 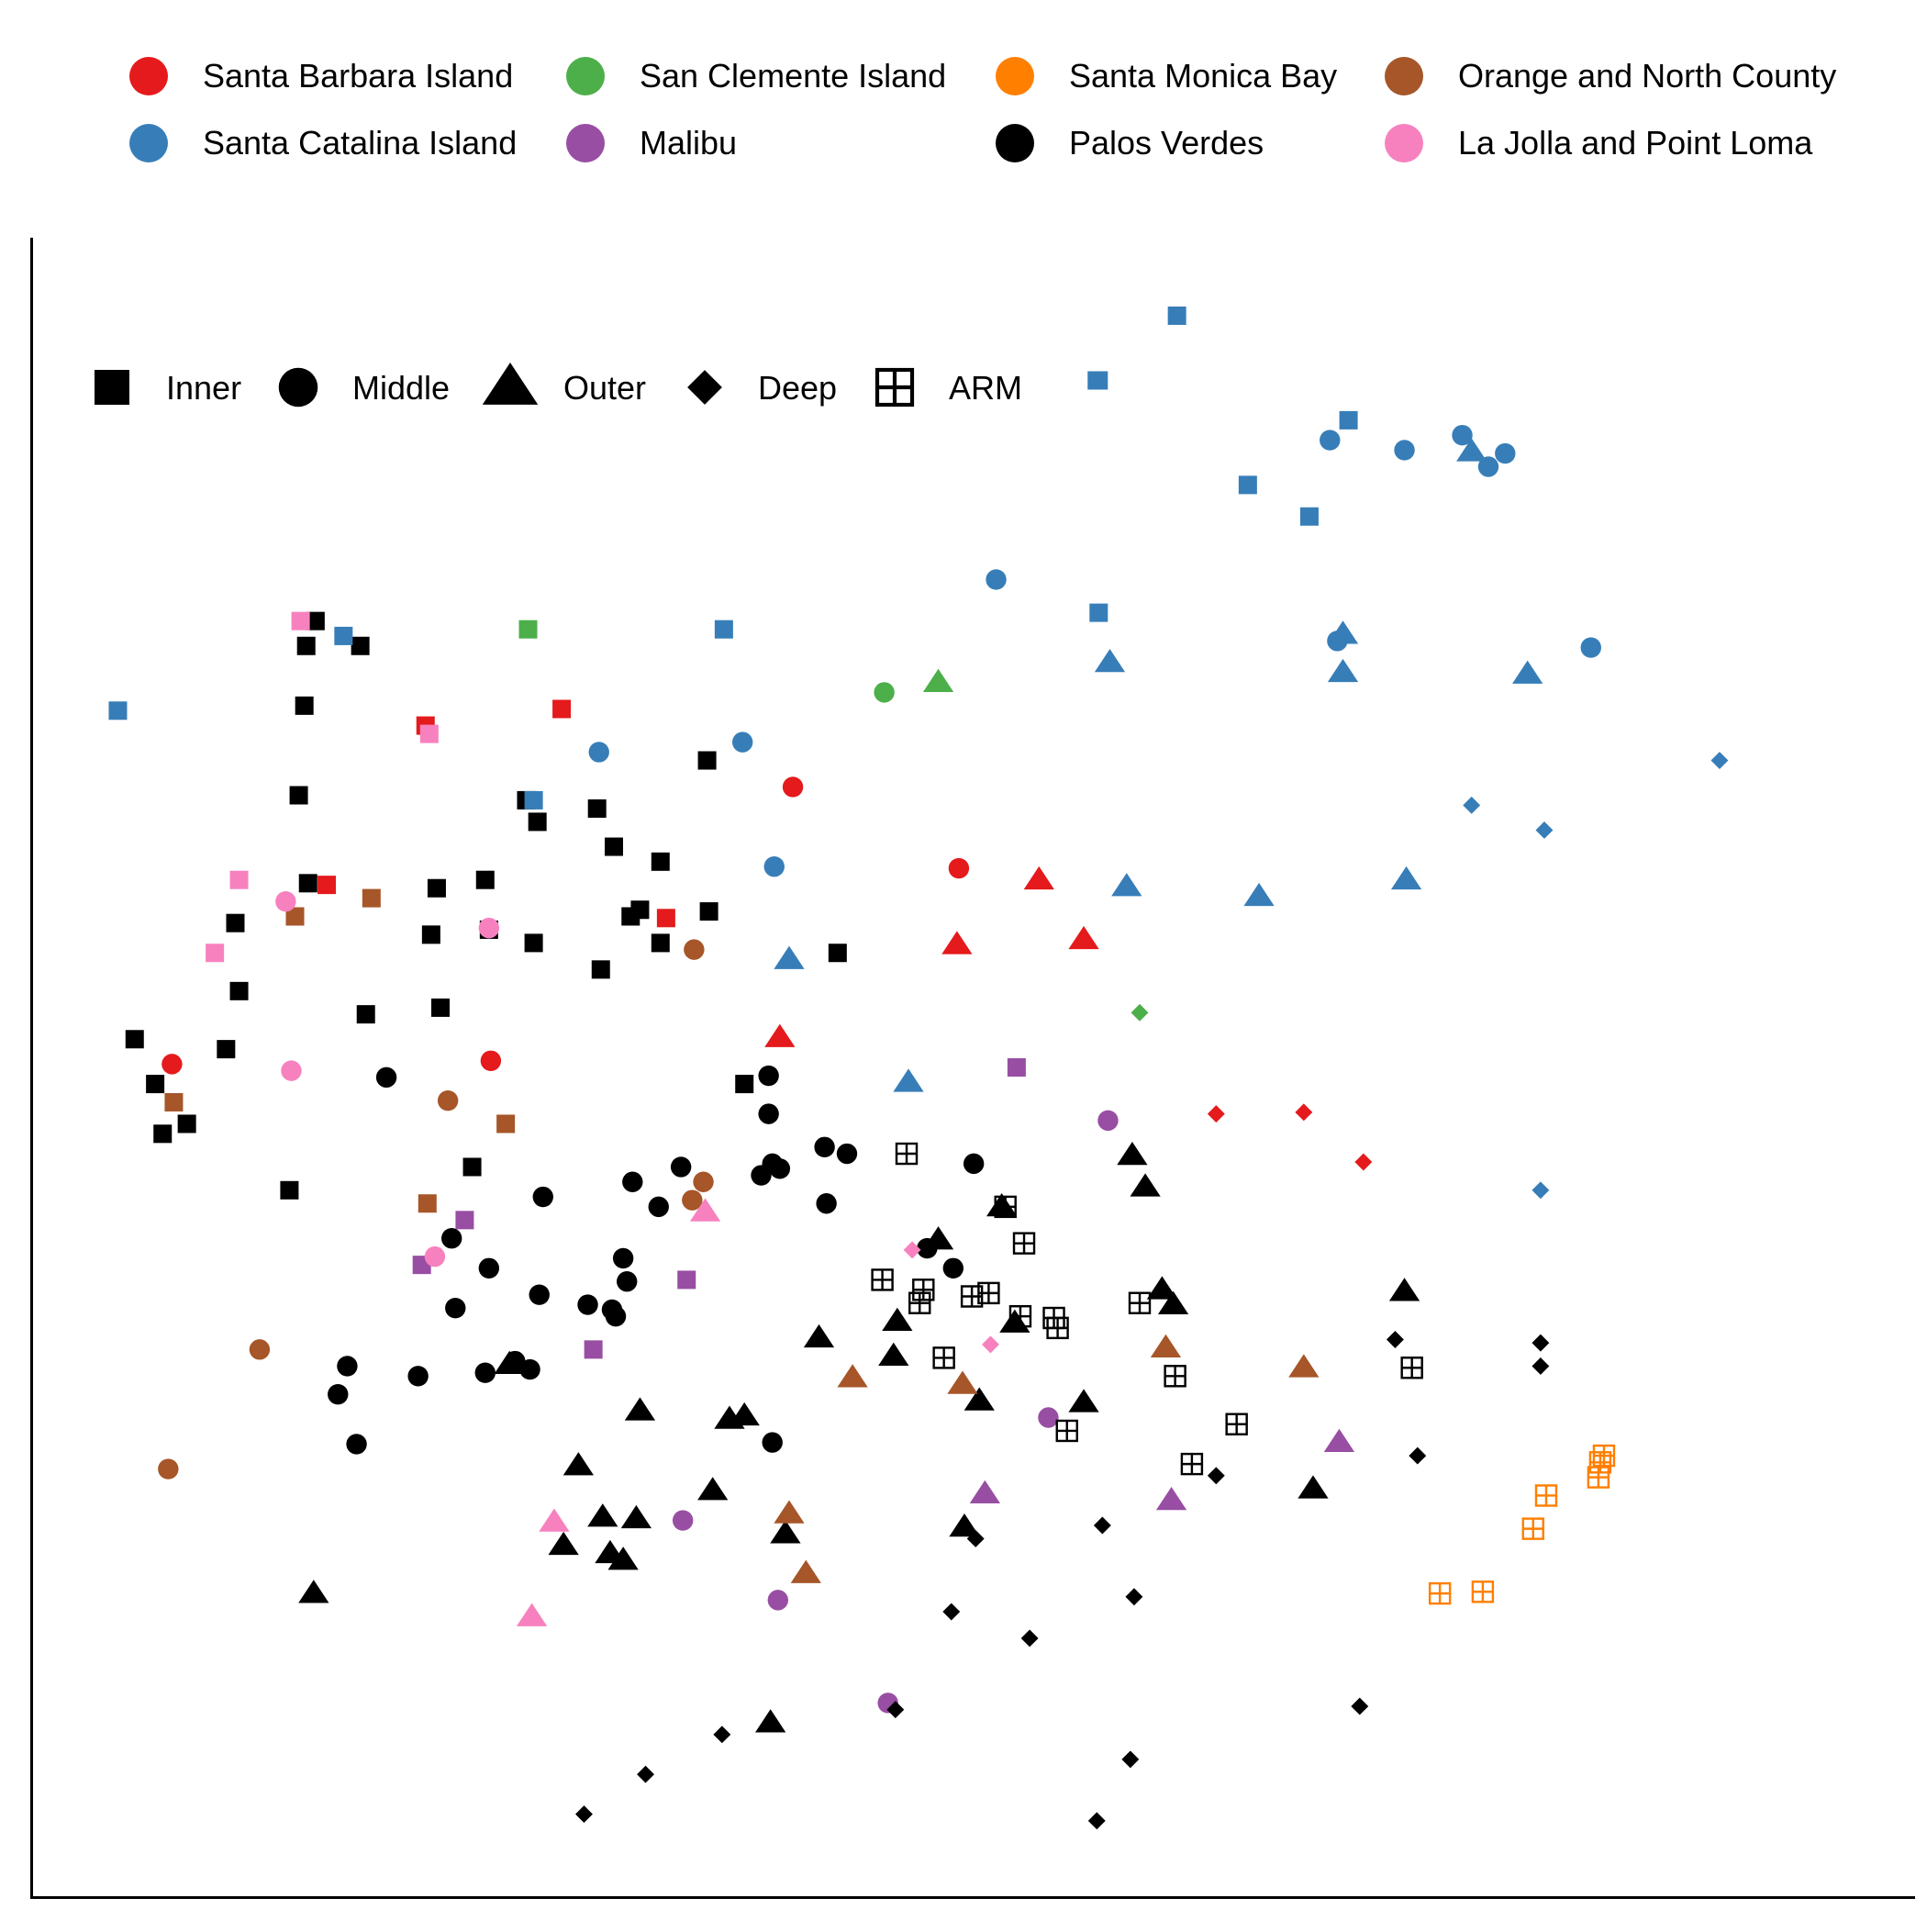 What do you see at coordinates (604, 388) in the screenshot?
I see `legend-label: Outer` at bounding box center [604, 388].